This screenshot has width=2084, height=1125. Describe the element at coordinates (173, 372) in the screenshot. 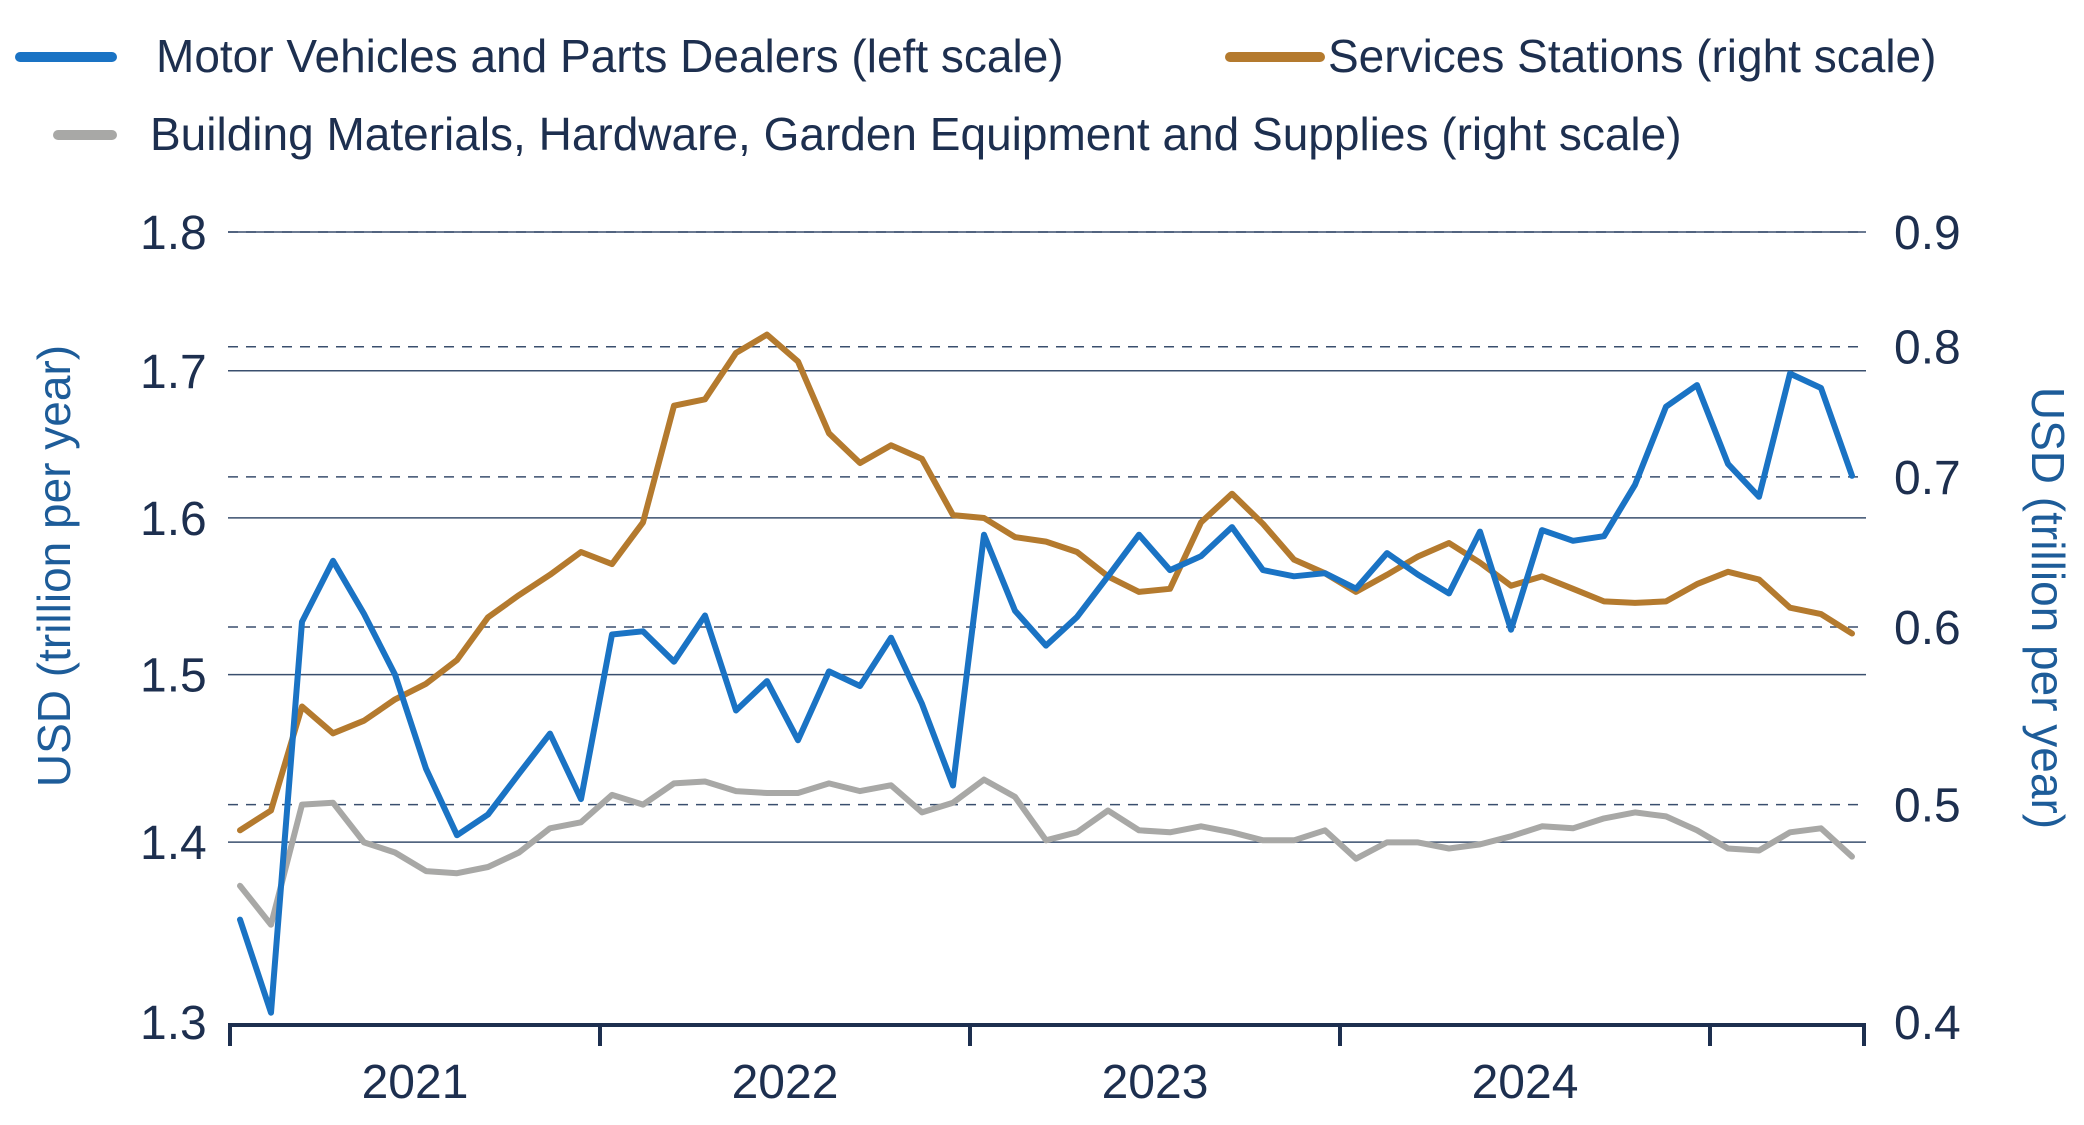

I see `left-tick-label-1.7: 1.7` at that location.